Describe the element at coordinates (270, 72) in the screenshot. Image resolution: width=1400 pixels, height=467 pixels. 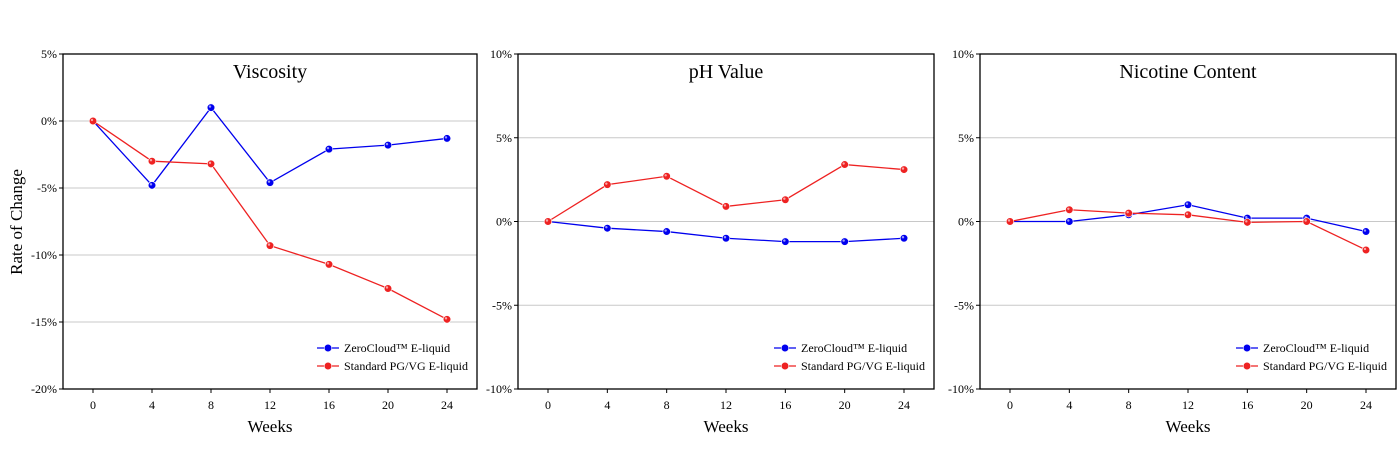
I see `panel-title: Viscosity` at that location.